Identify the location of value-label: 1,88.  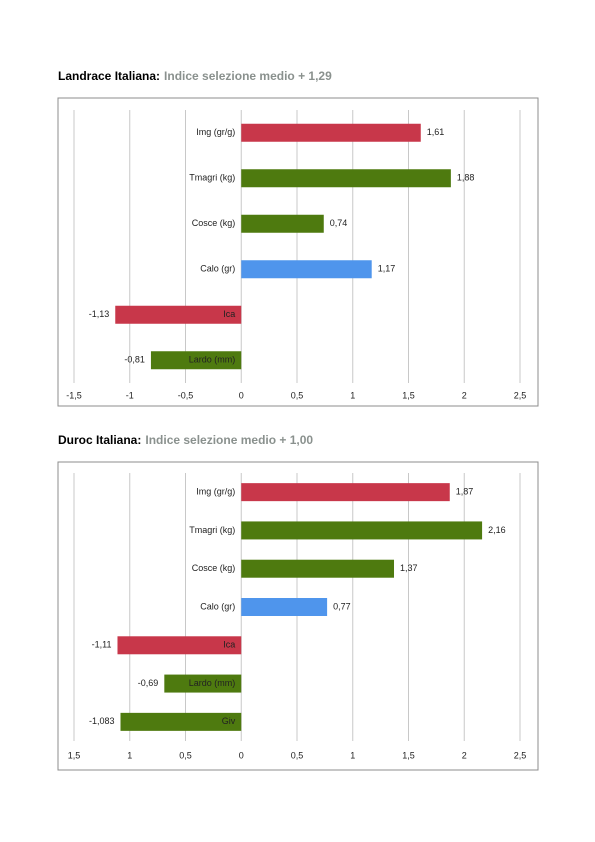
(466, 178).